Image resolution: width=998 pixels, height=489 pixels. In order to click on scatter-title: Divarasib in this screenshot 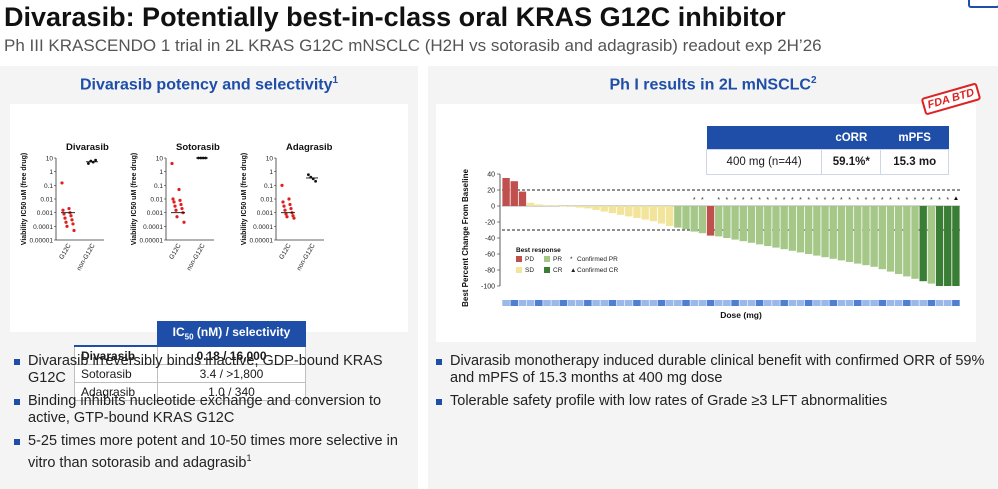, I will do `click(87, 147)`.